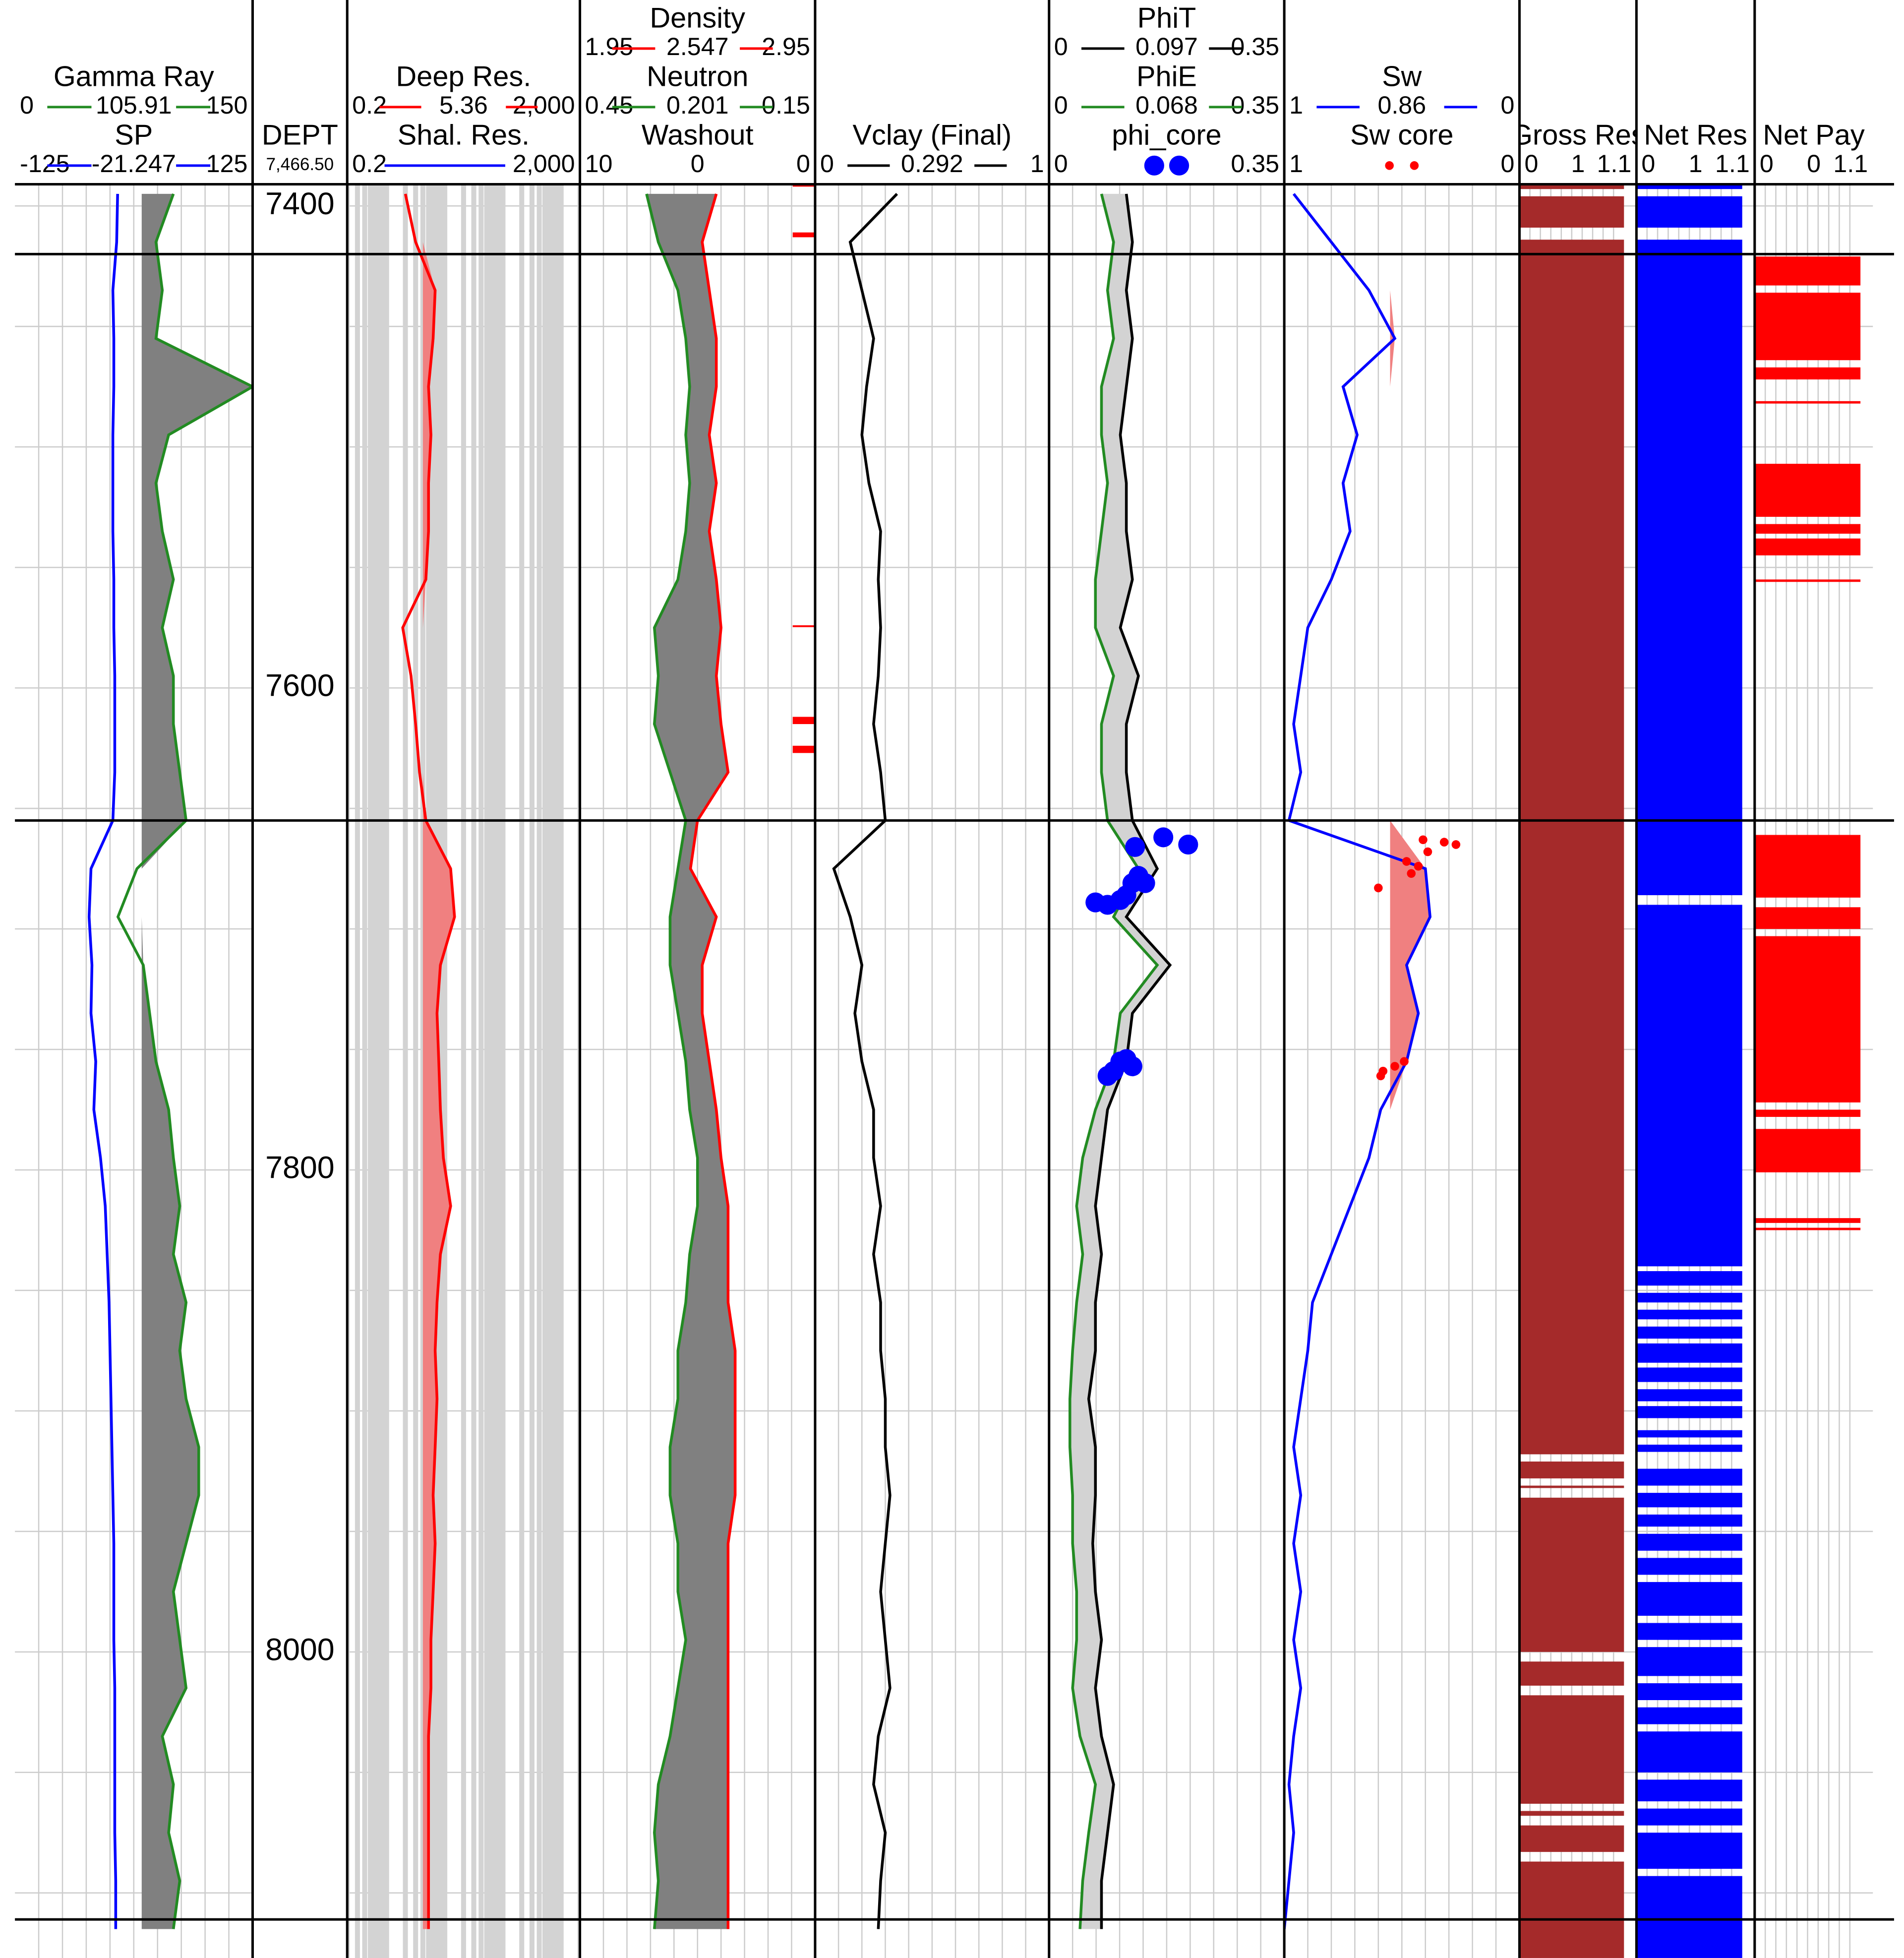 The height and width of the screenshot is (1958, 1904). What do you see at coordinates (1166, 47) in the screenshot?
I see `scale-readout: 0.097` at bounding box center [1166, 47].